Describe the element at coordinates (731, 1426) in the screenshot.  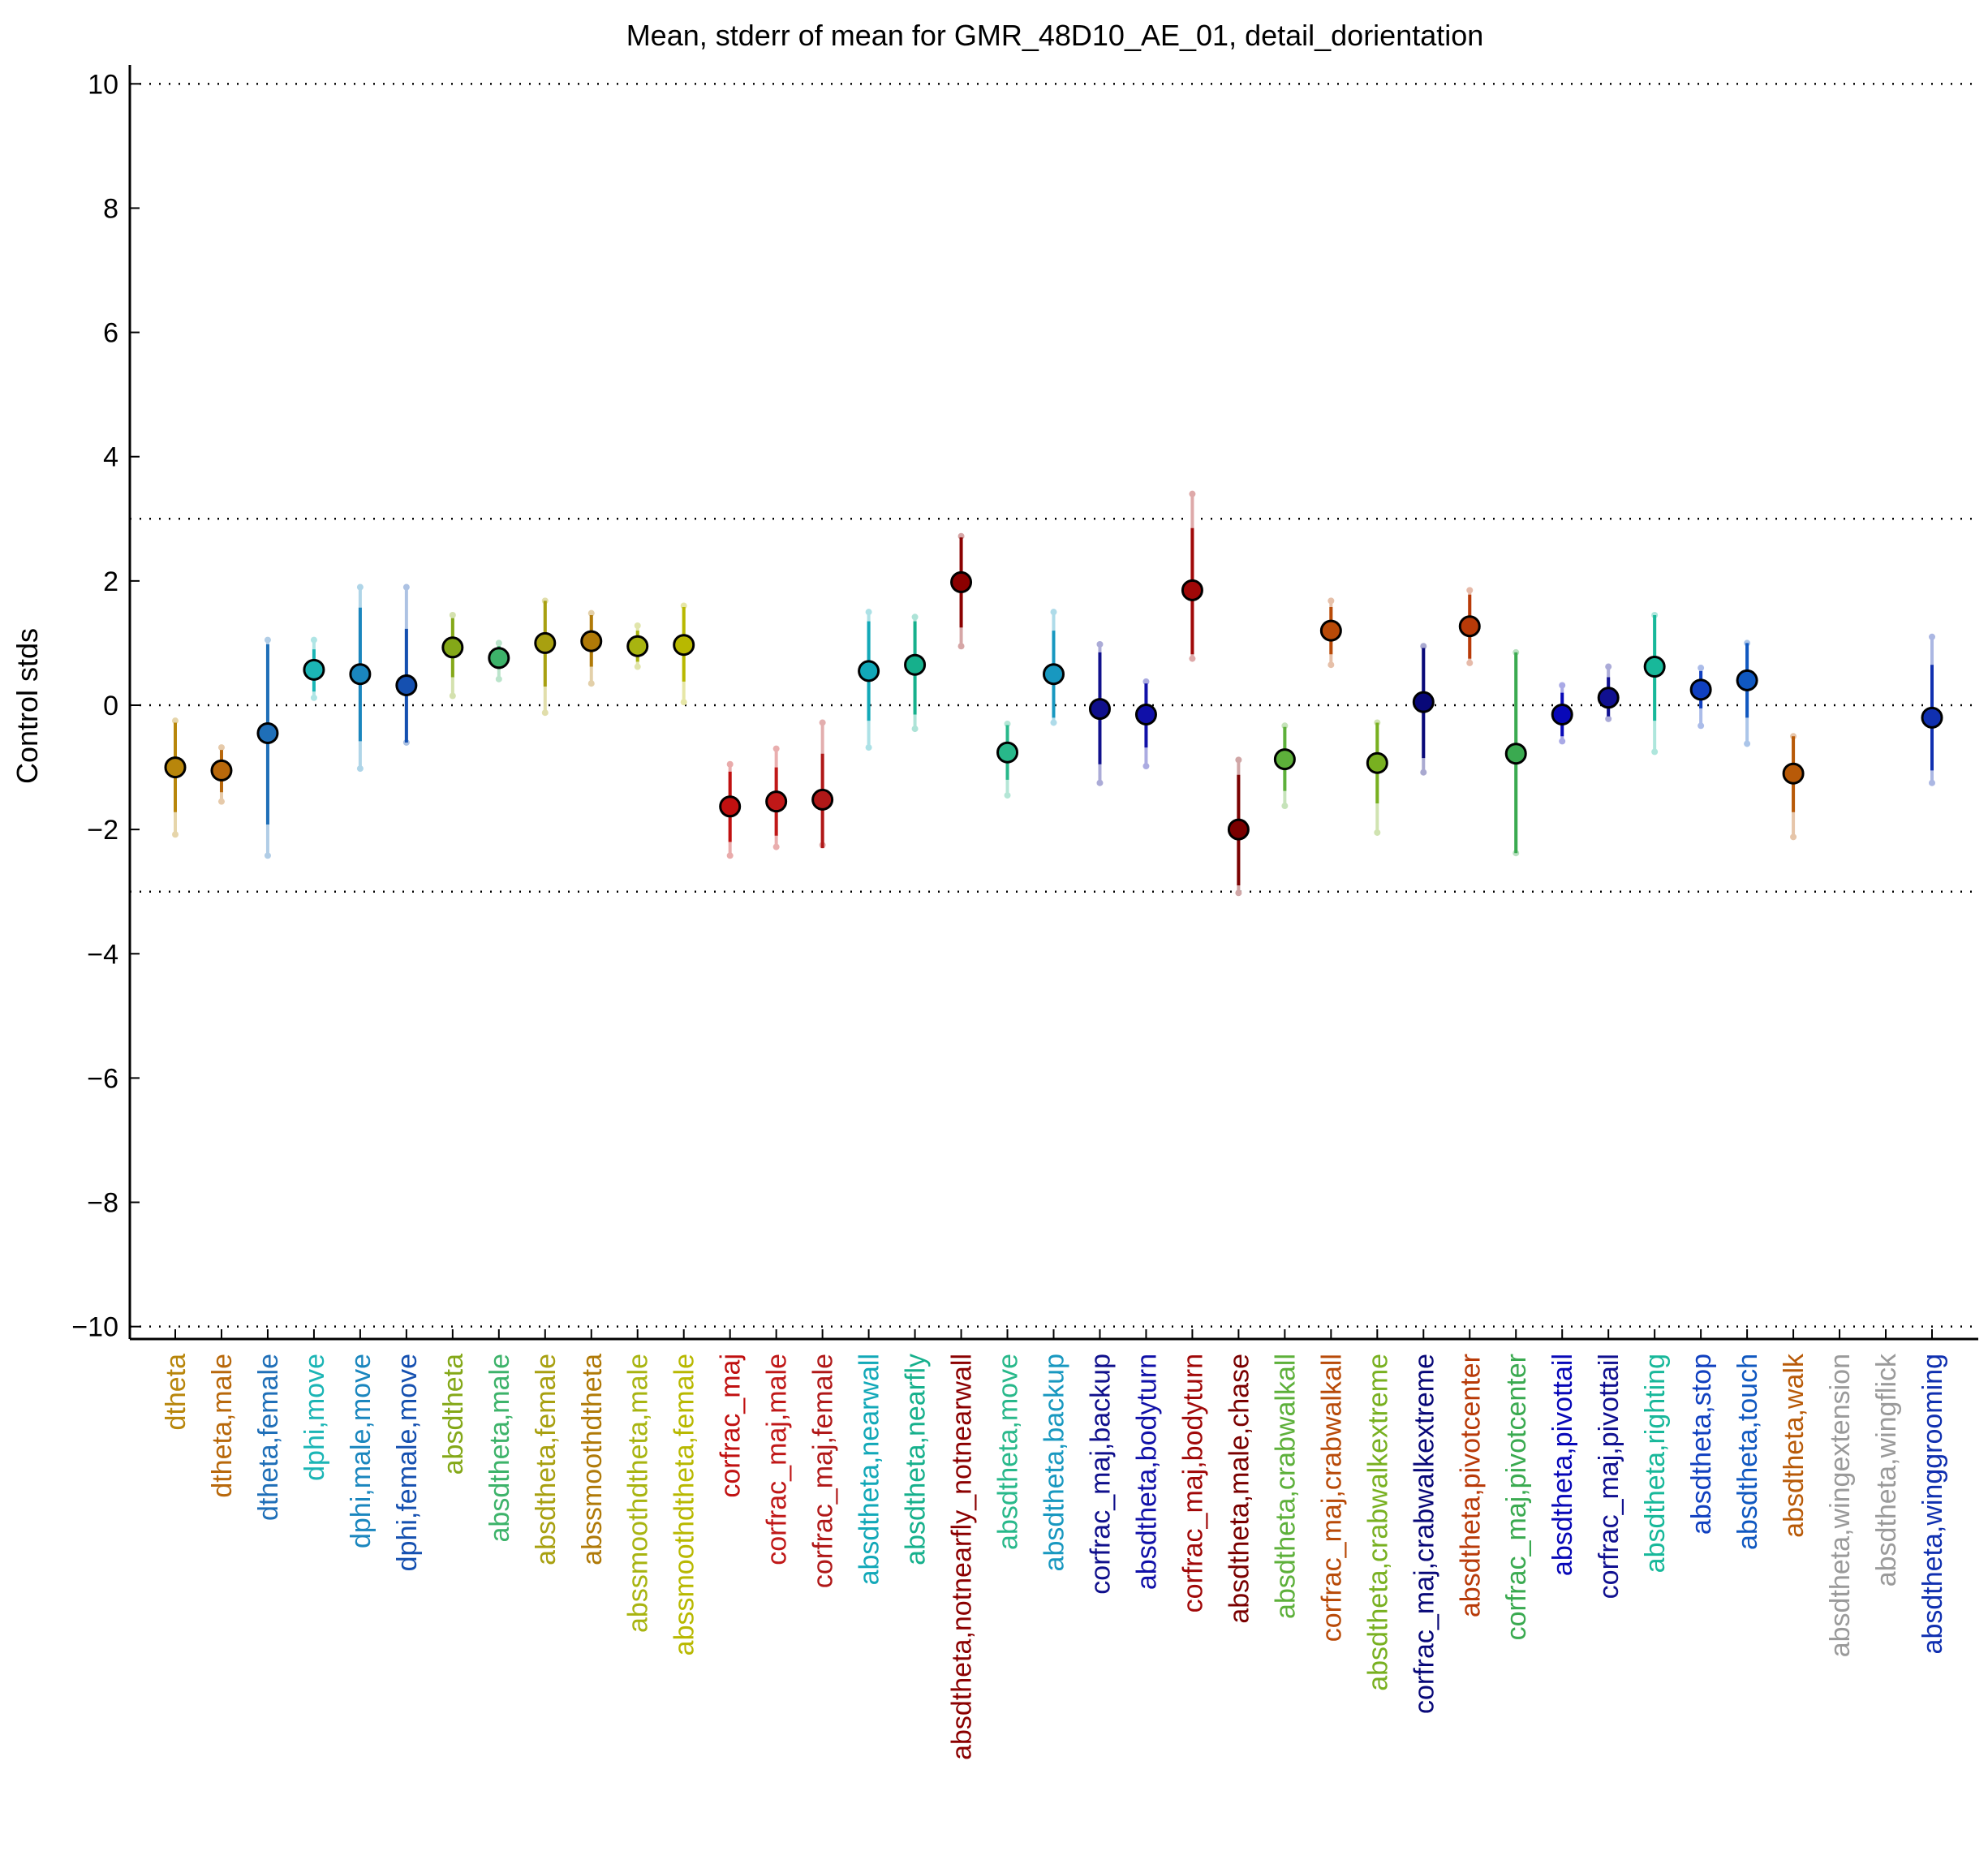
I see `x-tick-label: corfrac_maj` at that location.